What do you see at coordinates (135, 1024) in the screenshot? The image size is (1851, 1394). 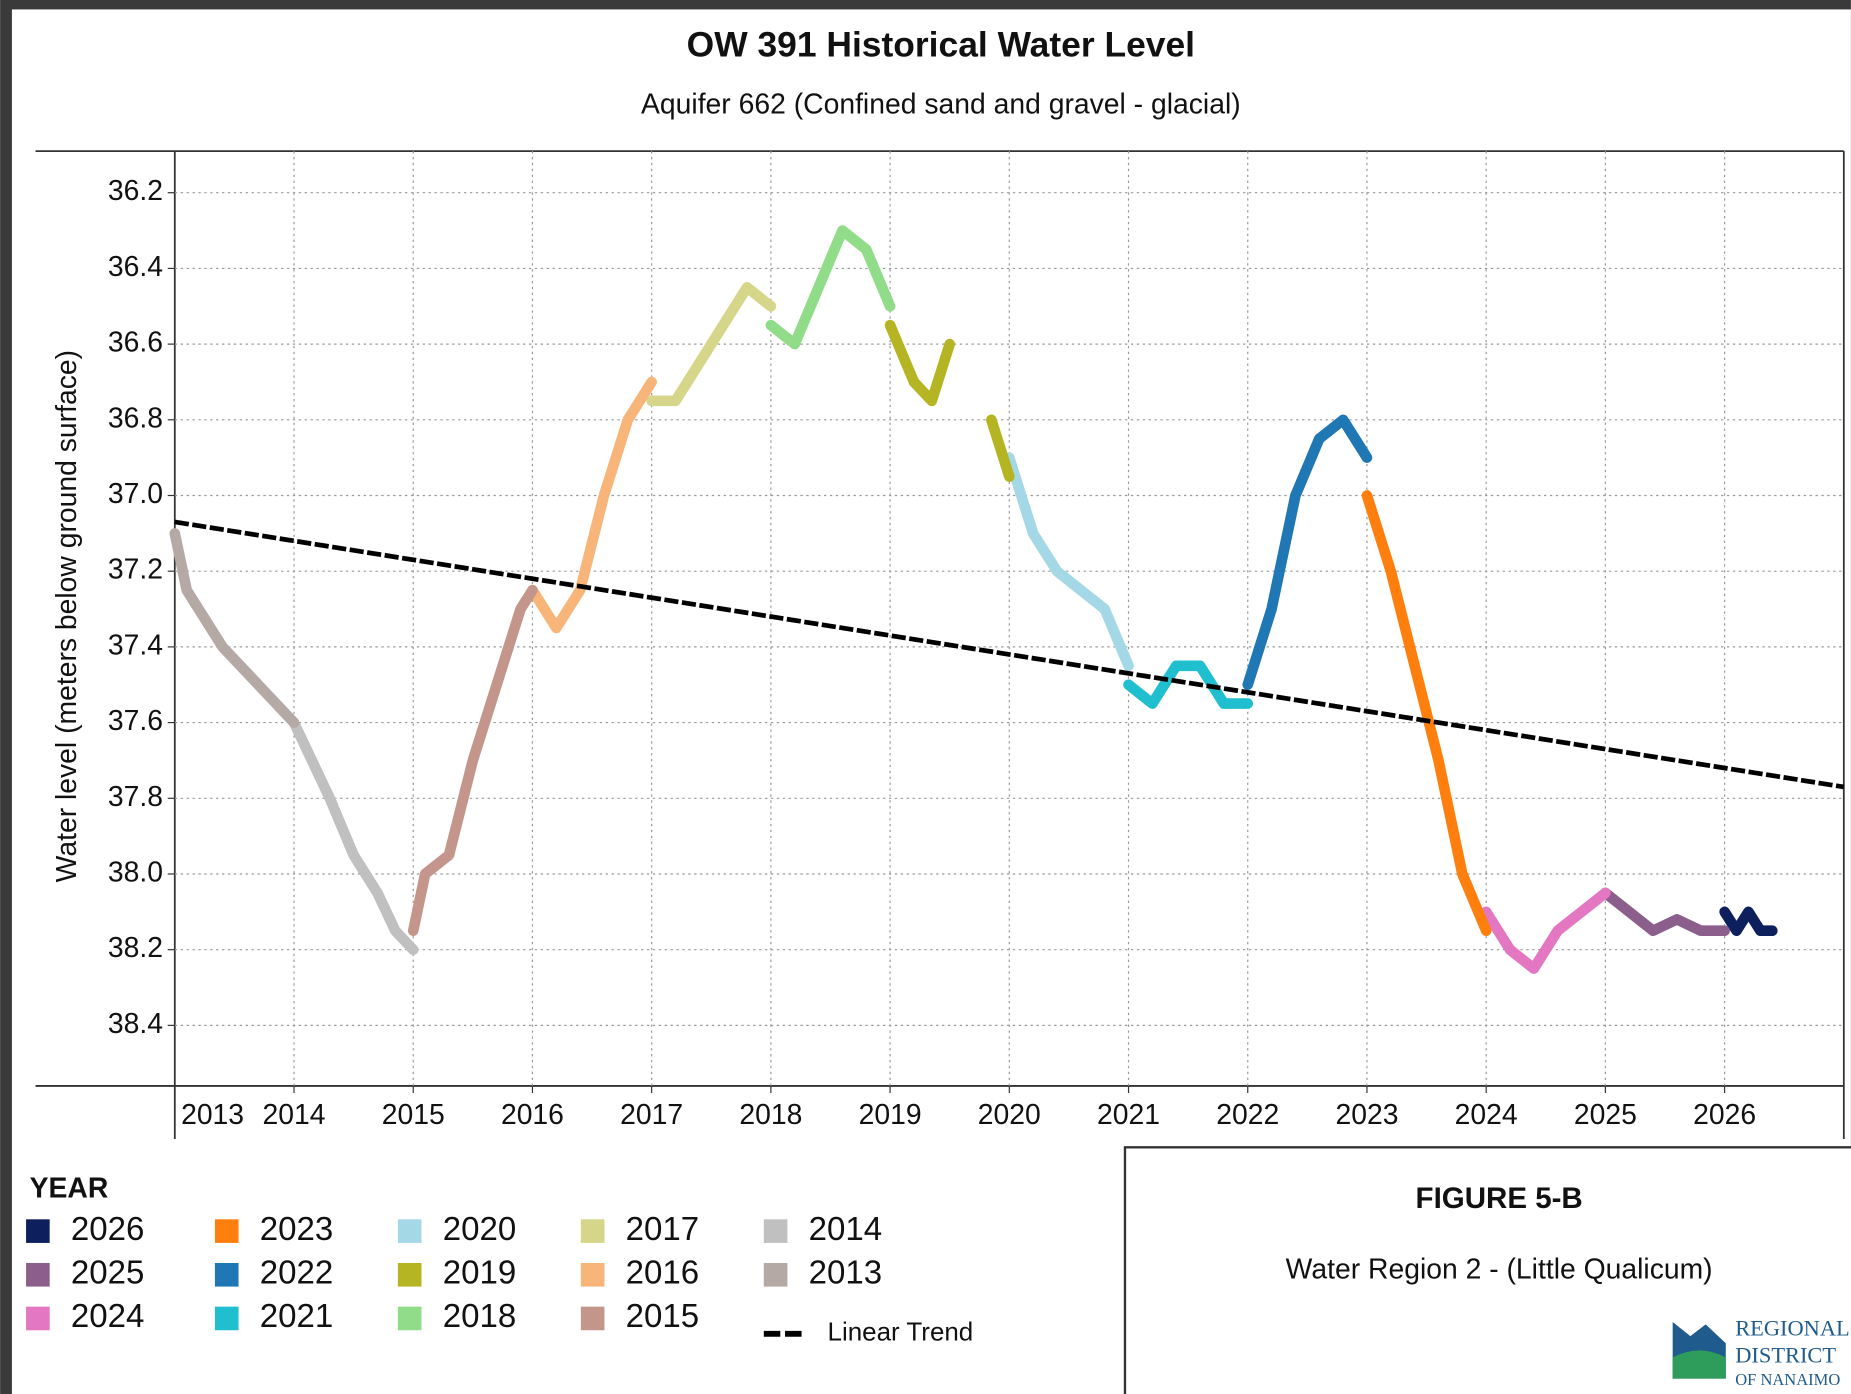 I see `y-tick-label: 38.4` at bounding box center [135, 1024].